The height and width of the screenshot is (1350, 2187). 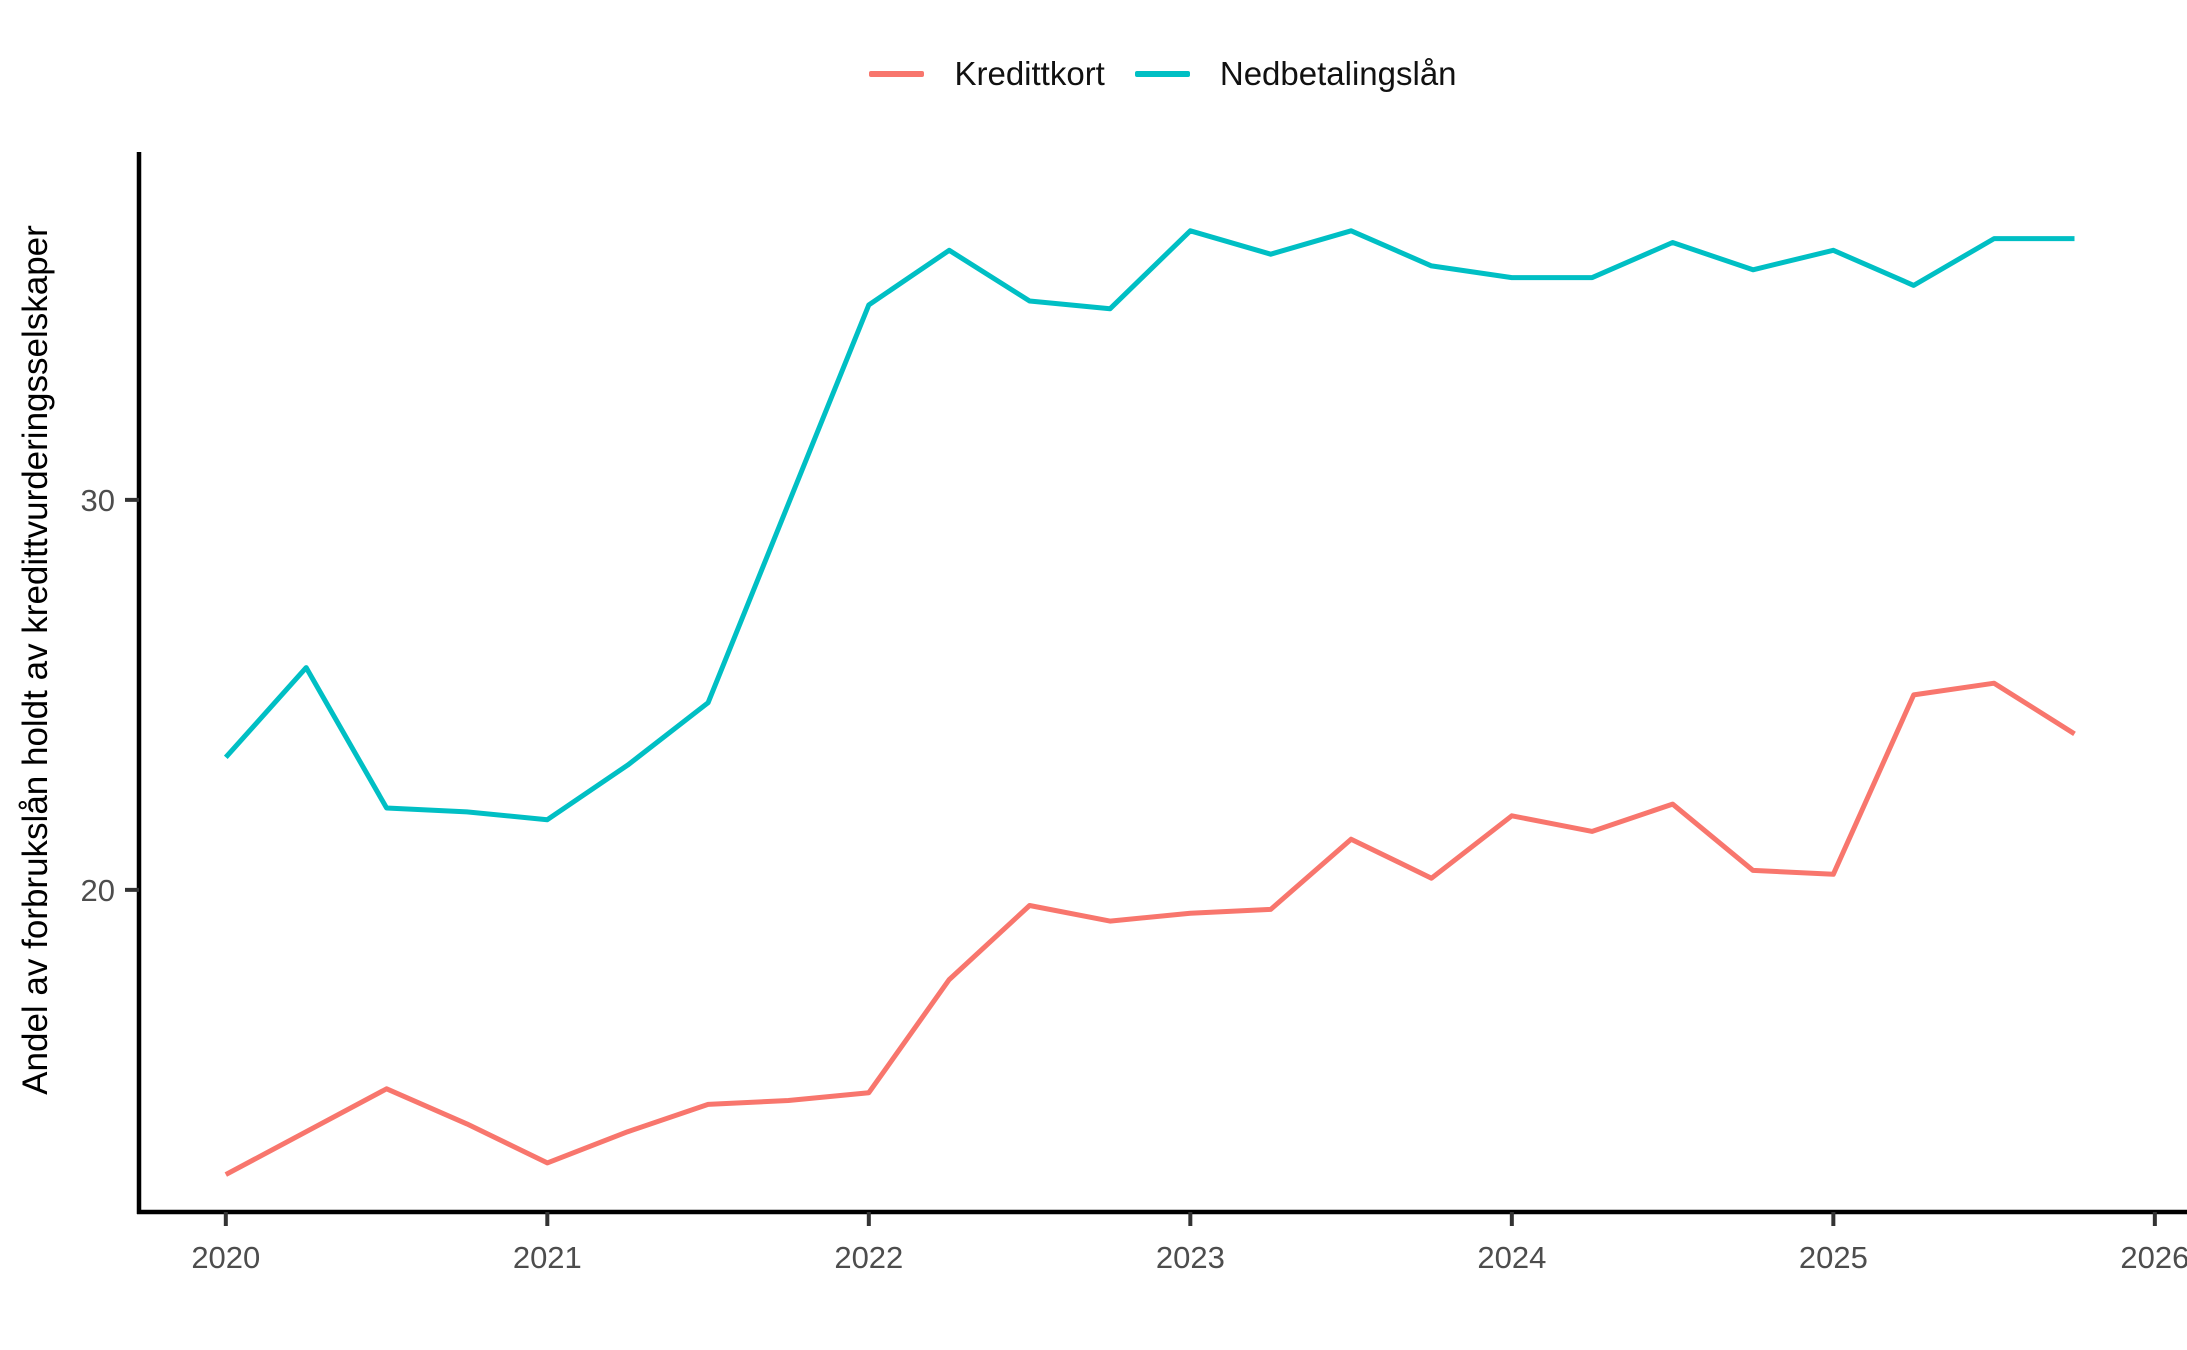 What do you see at coordinates (225, 1257) in the screenshot?
I see `x-tick-label-2020: 2020` at bounding box center [225, 1257].